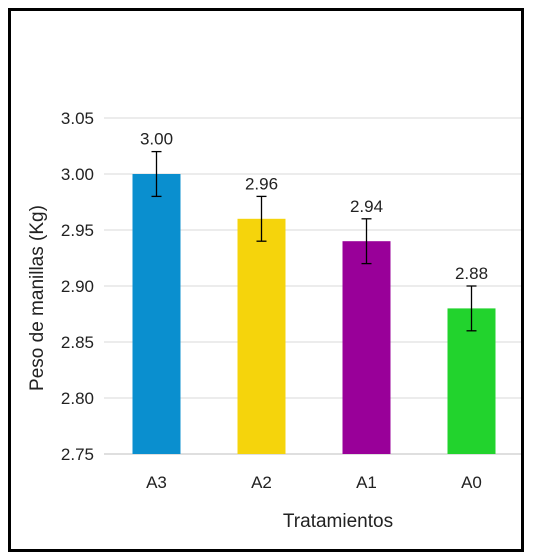 The width and height of the screenshot is (535, 559). I want to click on bar-a3, so click(156, 314).